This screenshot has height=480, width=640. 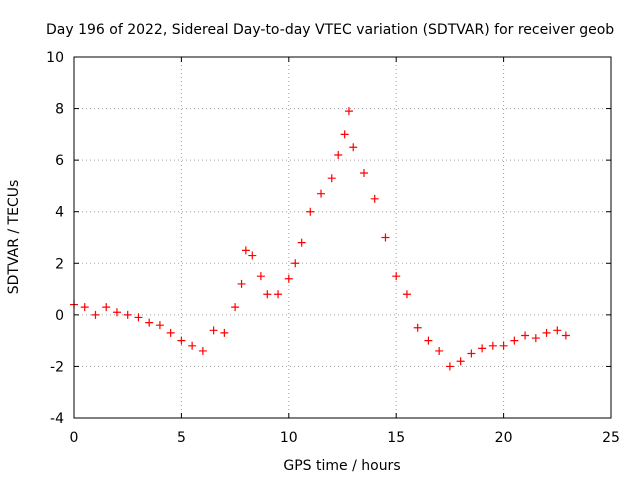 What do you see at coordinates (59, 161) in the screenshot?
I see `y-tick-label: 6` at bounding box center [59, 161].